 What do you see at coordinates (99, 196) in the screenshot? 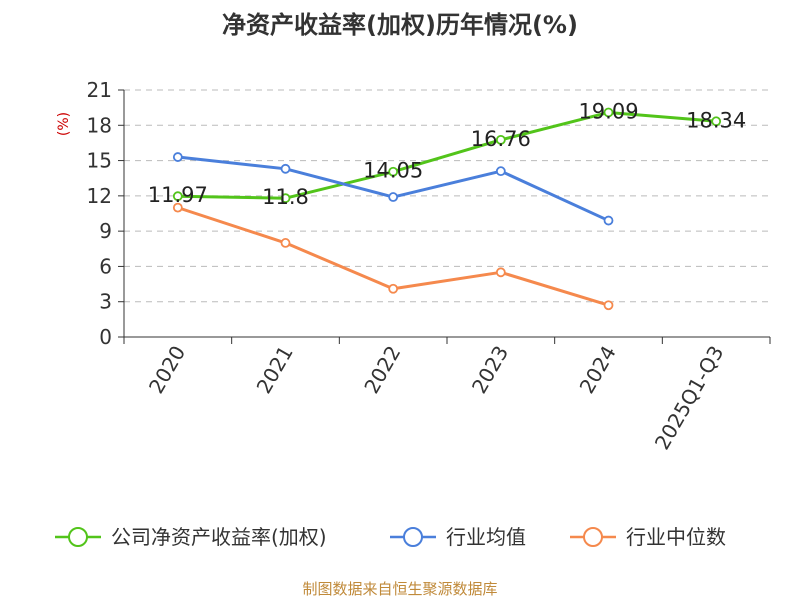
I see `y-tick-label: 12` at bounding box center [99, 196].